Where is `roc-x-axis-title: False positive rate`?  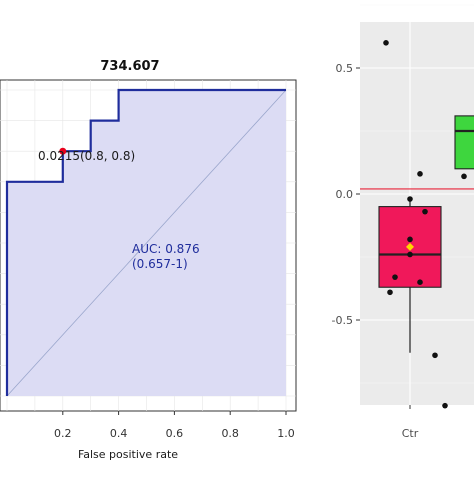
roc-x-axis-title: False positive rate is located at coordinates (128, 454).